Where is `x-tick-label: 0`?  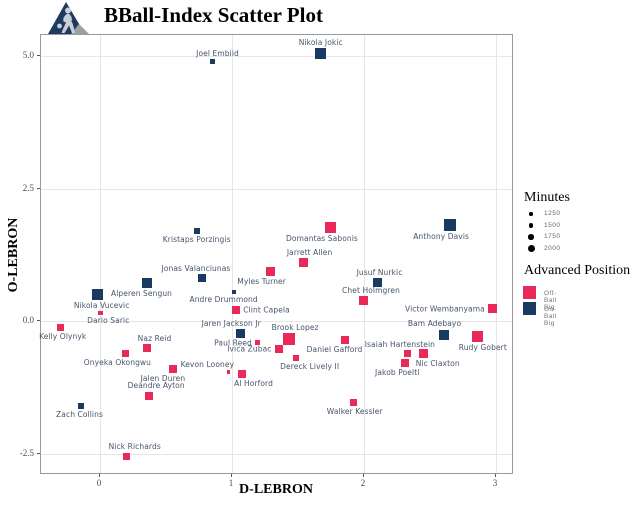 x-tick-label: 0 is located at coordinates (99, 483).